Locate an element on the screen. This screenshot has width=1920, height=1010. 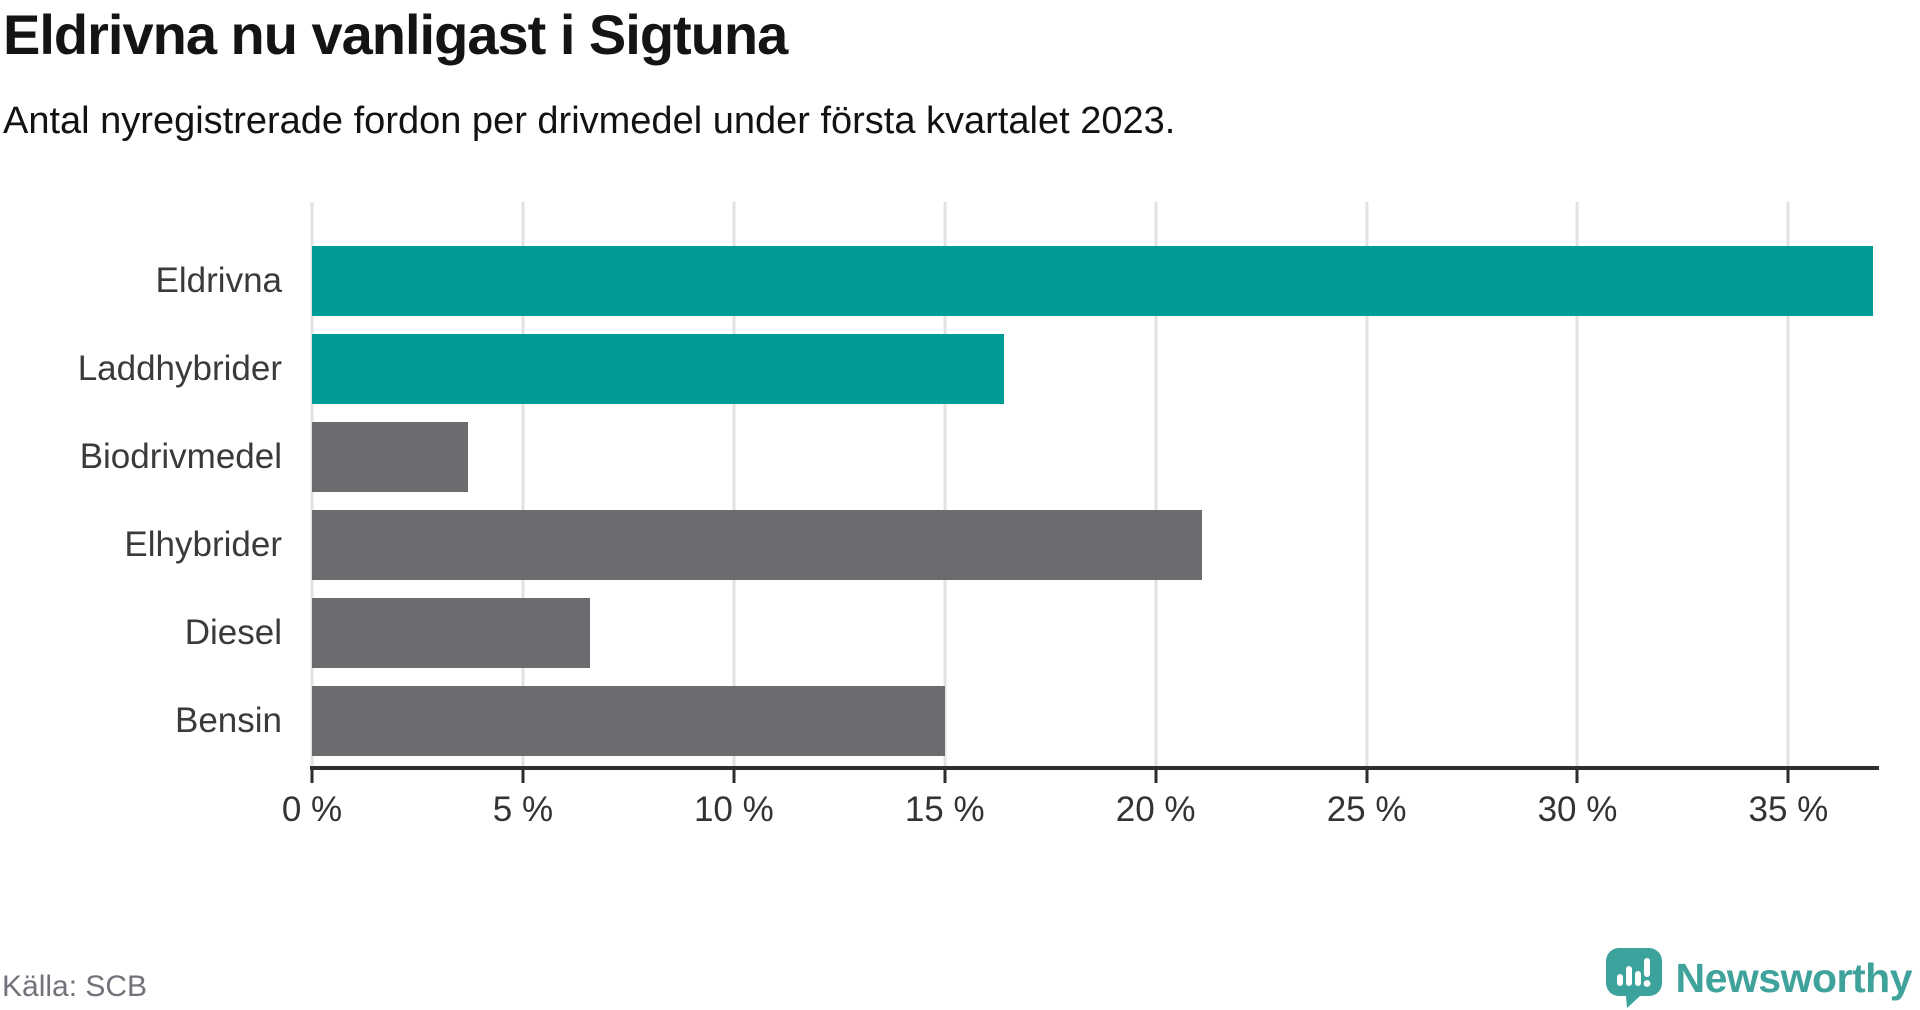
x-tick-label-20: 20 % is located at coordinates (1155, 809).